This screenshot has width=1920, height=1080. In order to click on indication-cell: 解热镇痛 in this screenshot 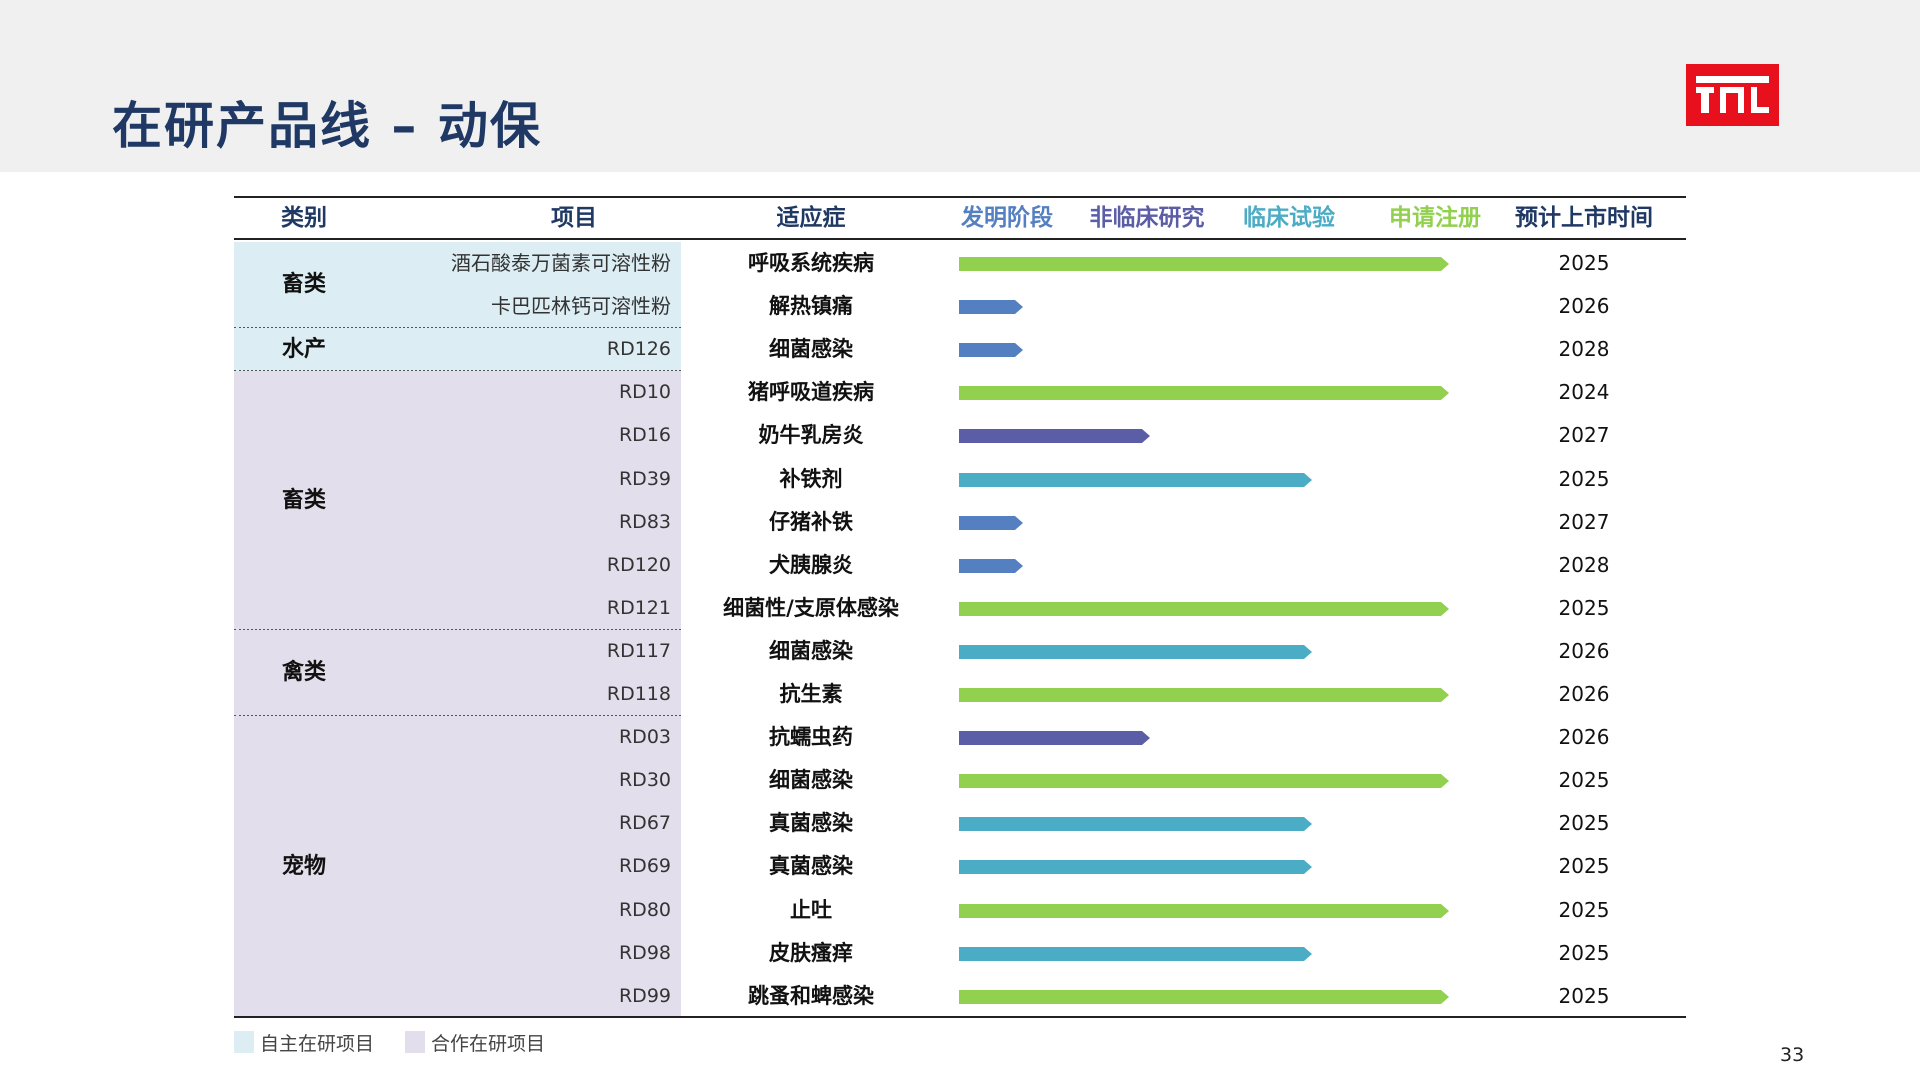, I will do `click(811, 306)`.